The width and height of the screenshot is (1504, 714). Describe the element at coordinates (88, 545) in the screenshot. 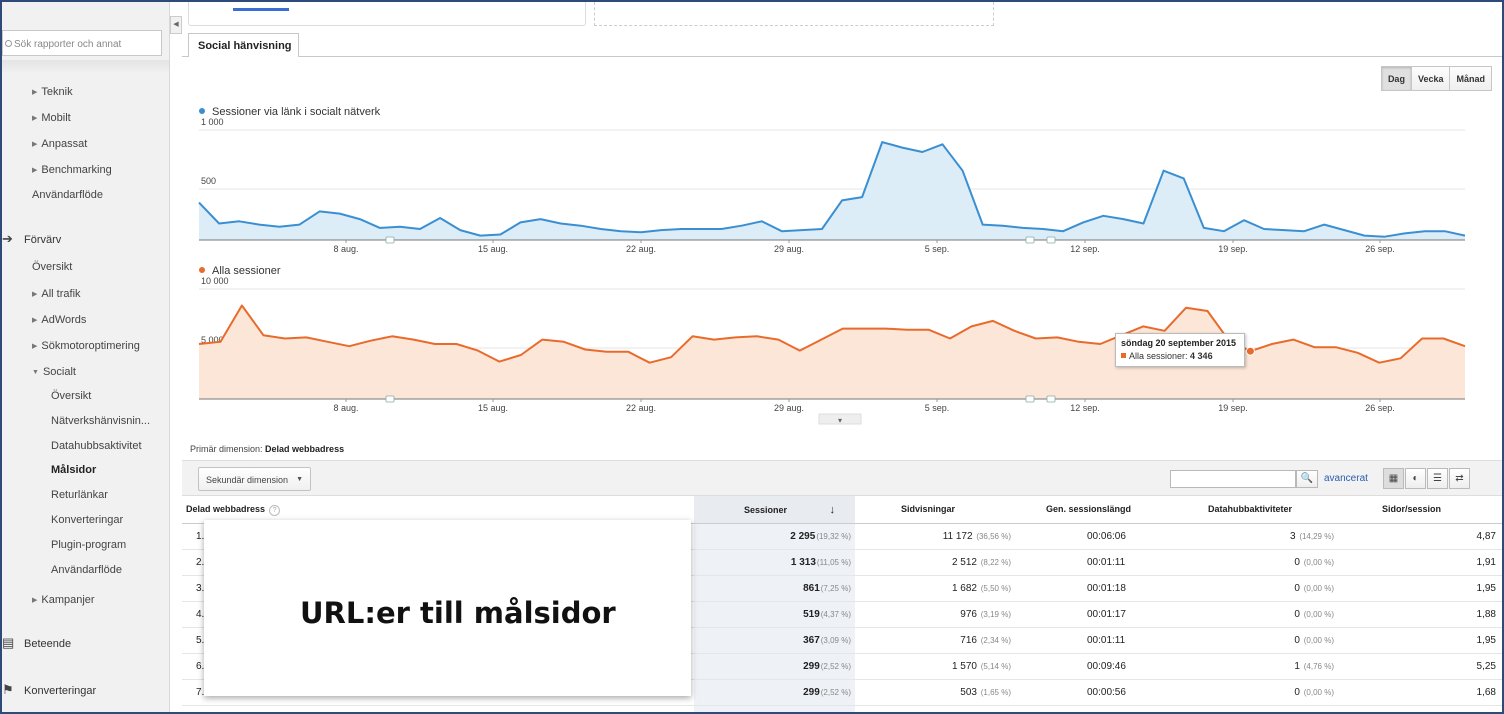

I see `sidebar-item-plugin-program: Plugin-program` at that location.